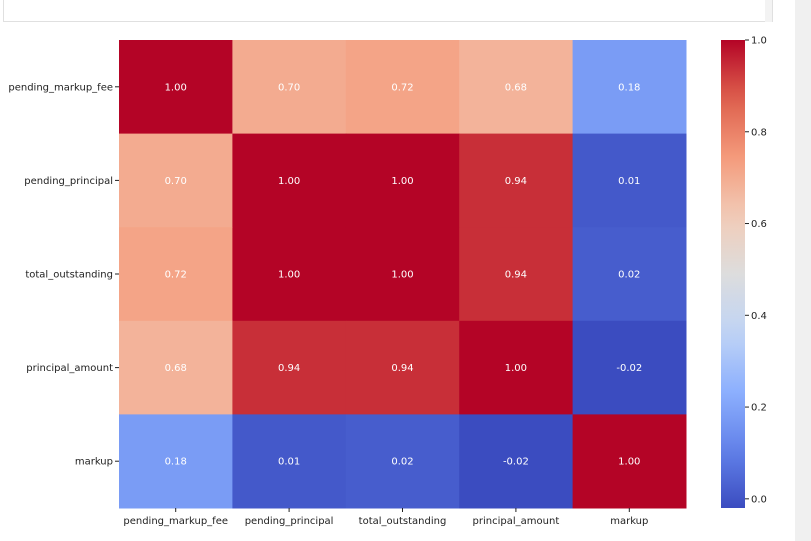 This screenshot has width=811, height=541. What do you see at coordinates (94, 462) in the screenshot?
I see `y-tick-label: markup` at bounding box center [94, 462].